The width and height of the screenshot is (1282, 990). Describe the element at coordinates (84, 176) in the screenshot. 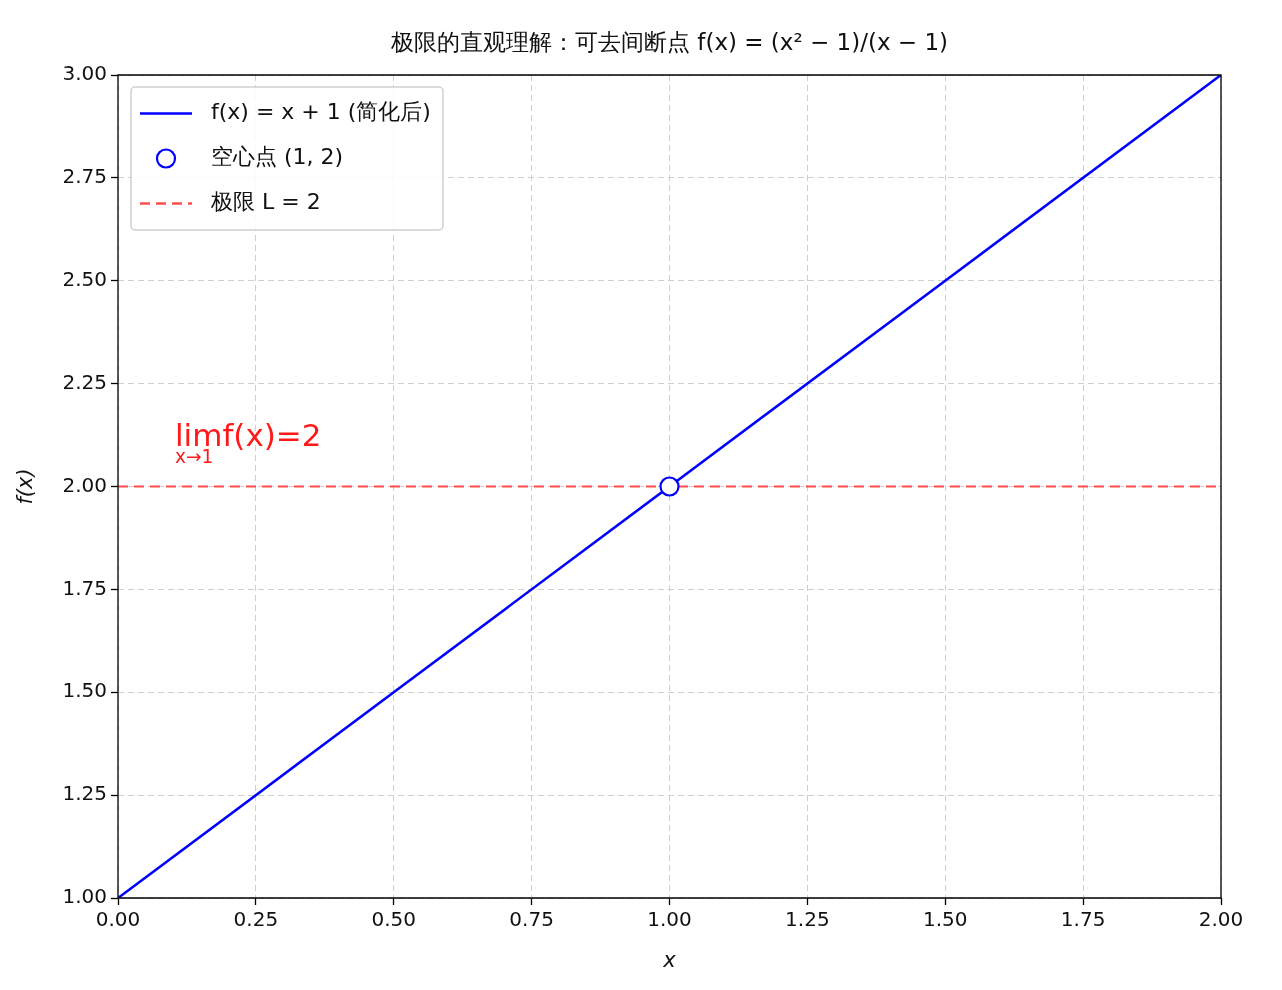

I see `y-tick-label: 2.75` at that location.